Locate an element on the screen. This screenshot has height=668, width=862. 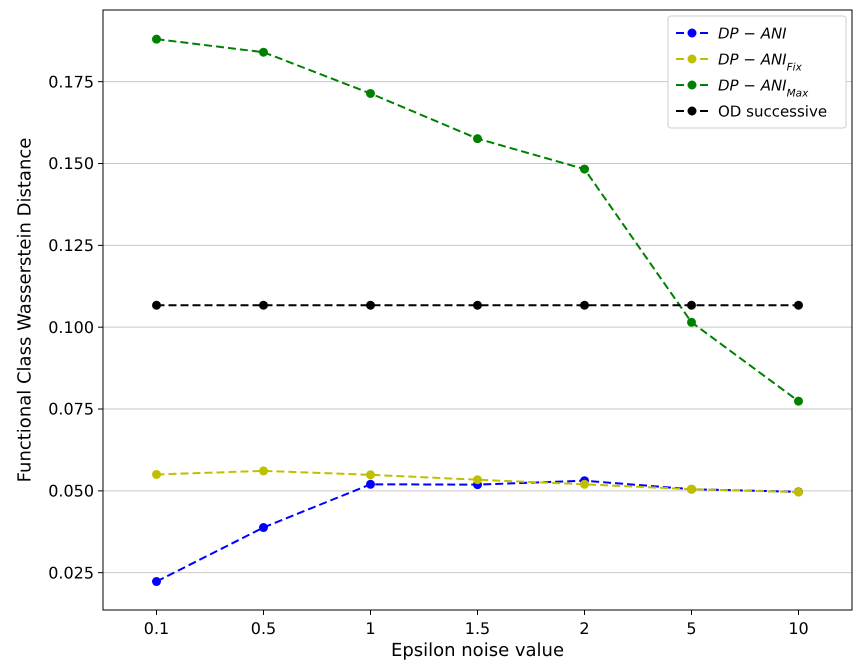
x-tick-label: 1 is located at coordinates (370, 628).